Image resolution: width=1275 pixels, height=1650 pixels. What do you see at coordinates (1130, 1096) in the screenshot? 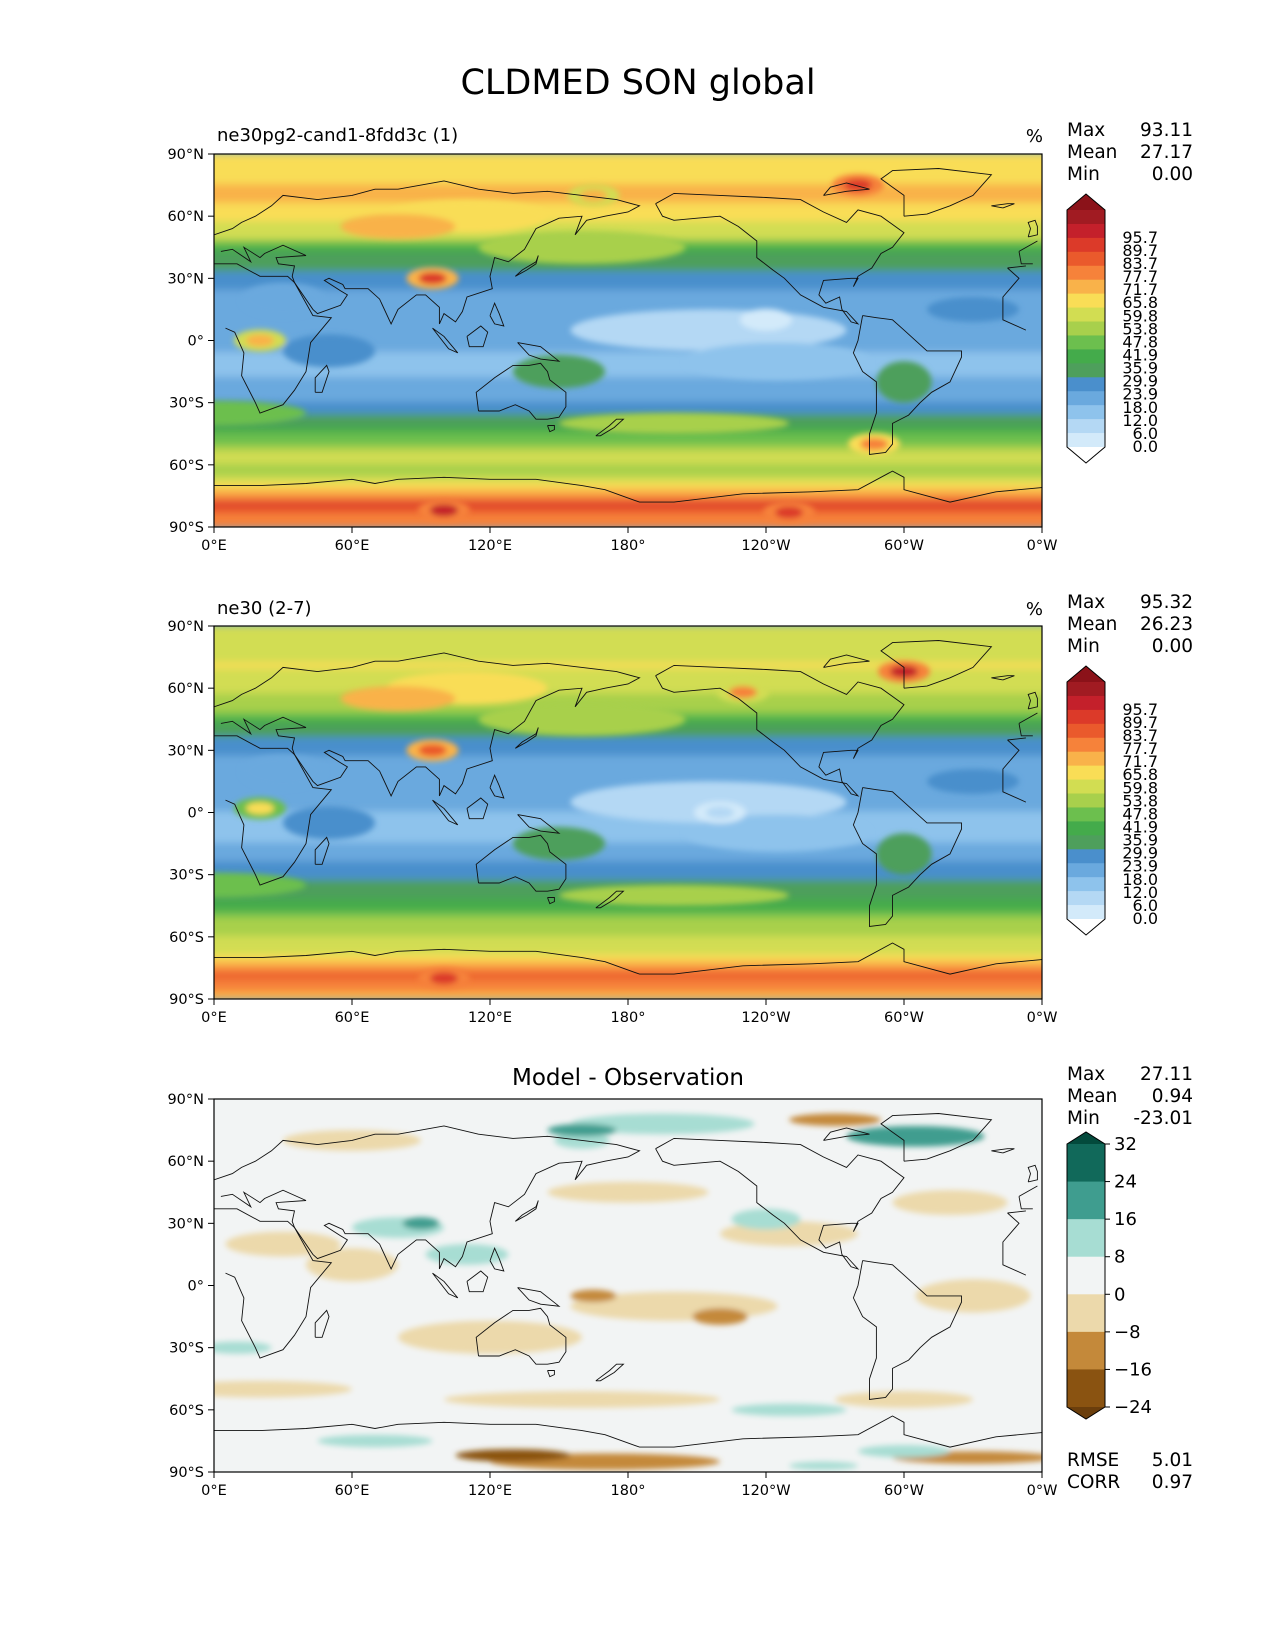
I see `stats-box: Max 27.11 Mean 0.94 Min -23.01` at bounding box center [1130, 1096].